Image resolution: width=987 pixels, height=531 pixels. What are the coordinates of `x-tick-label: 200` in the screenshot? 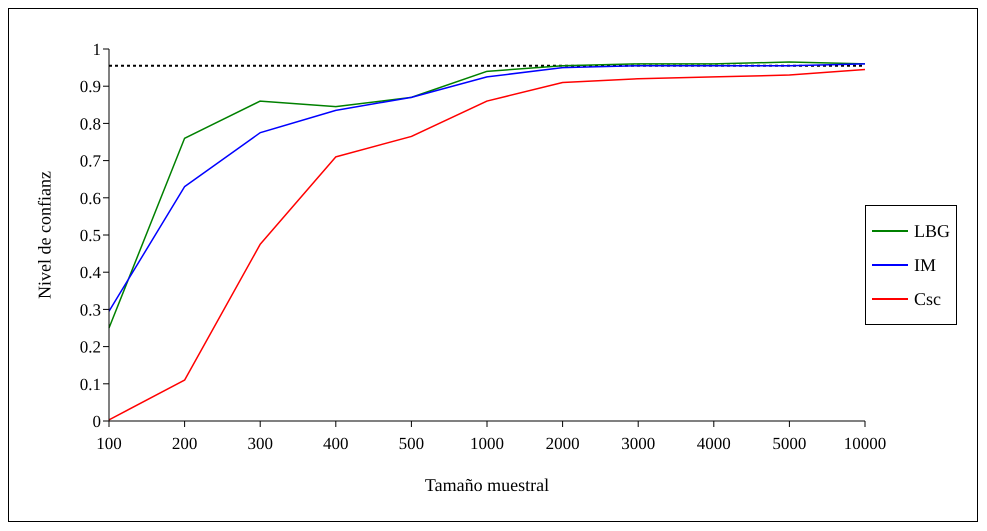 It's located at (185, 444).